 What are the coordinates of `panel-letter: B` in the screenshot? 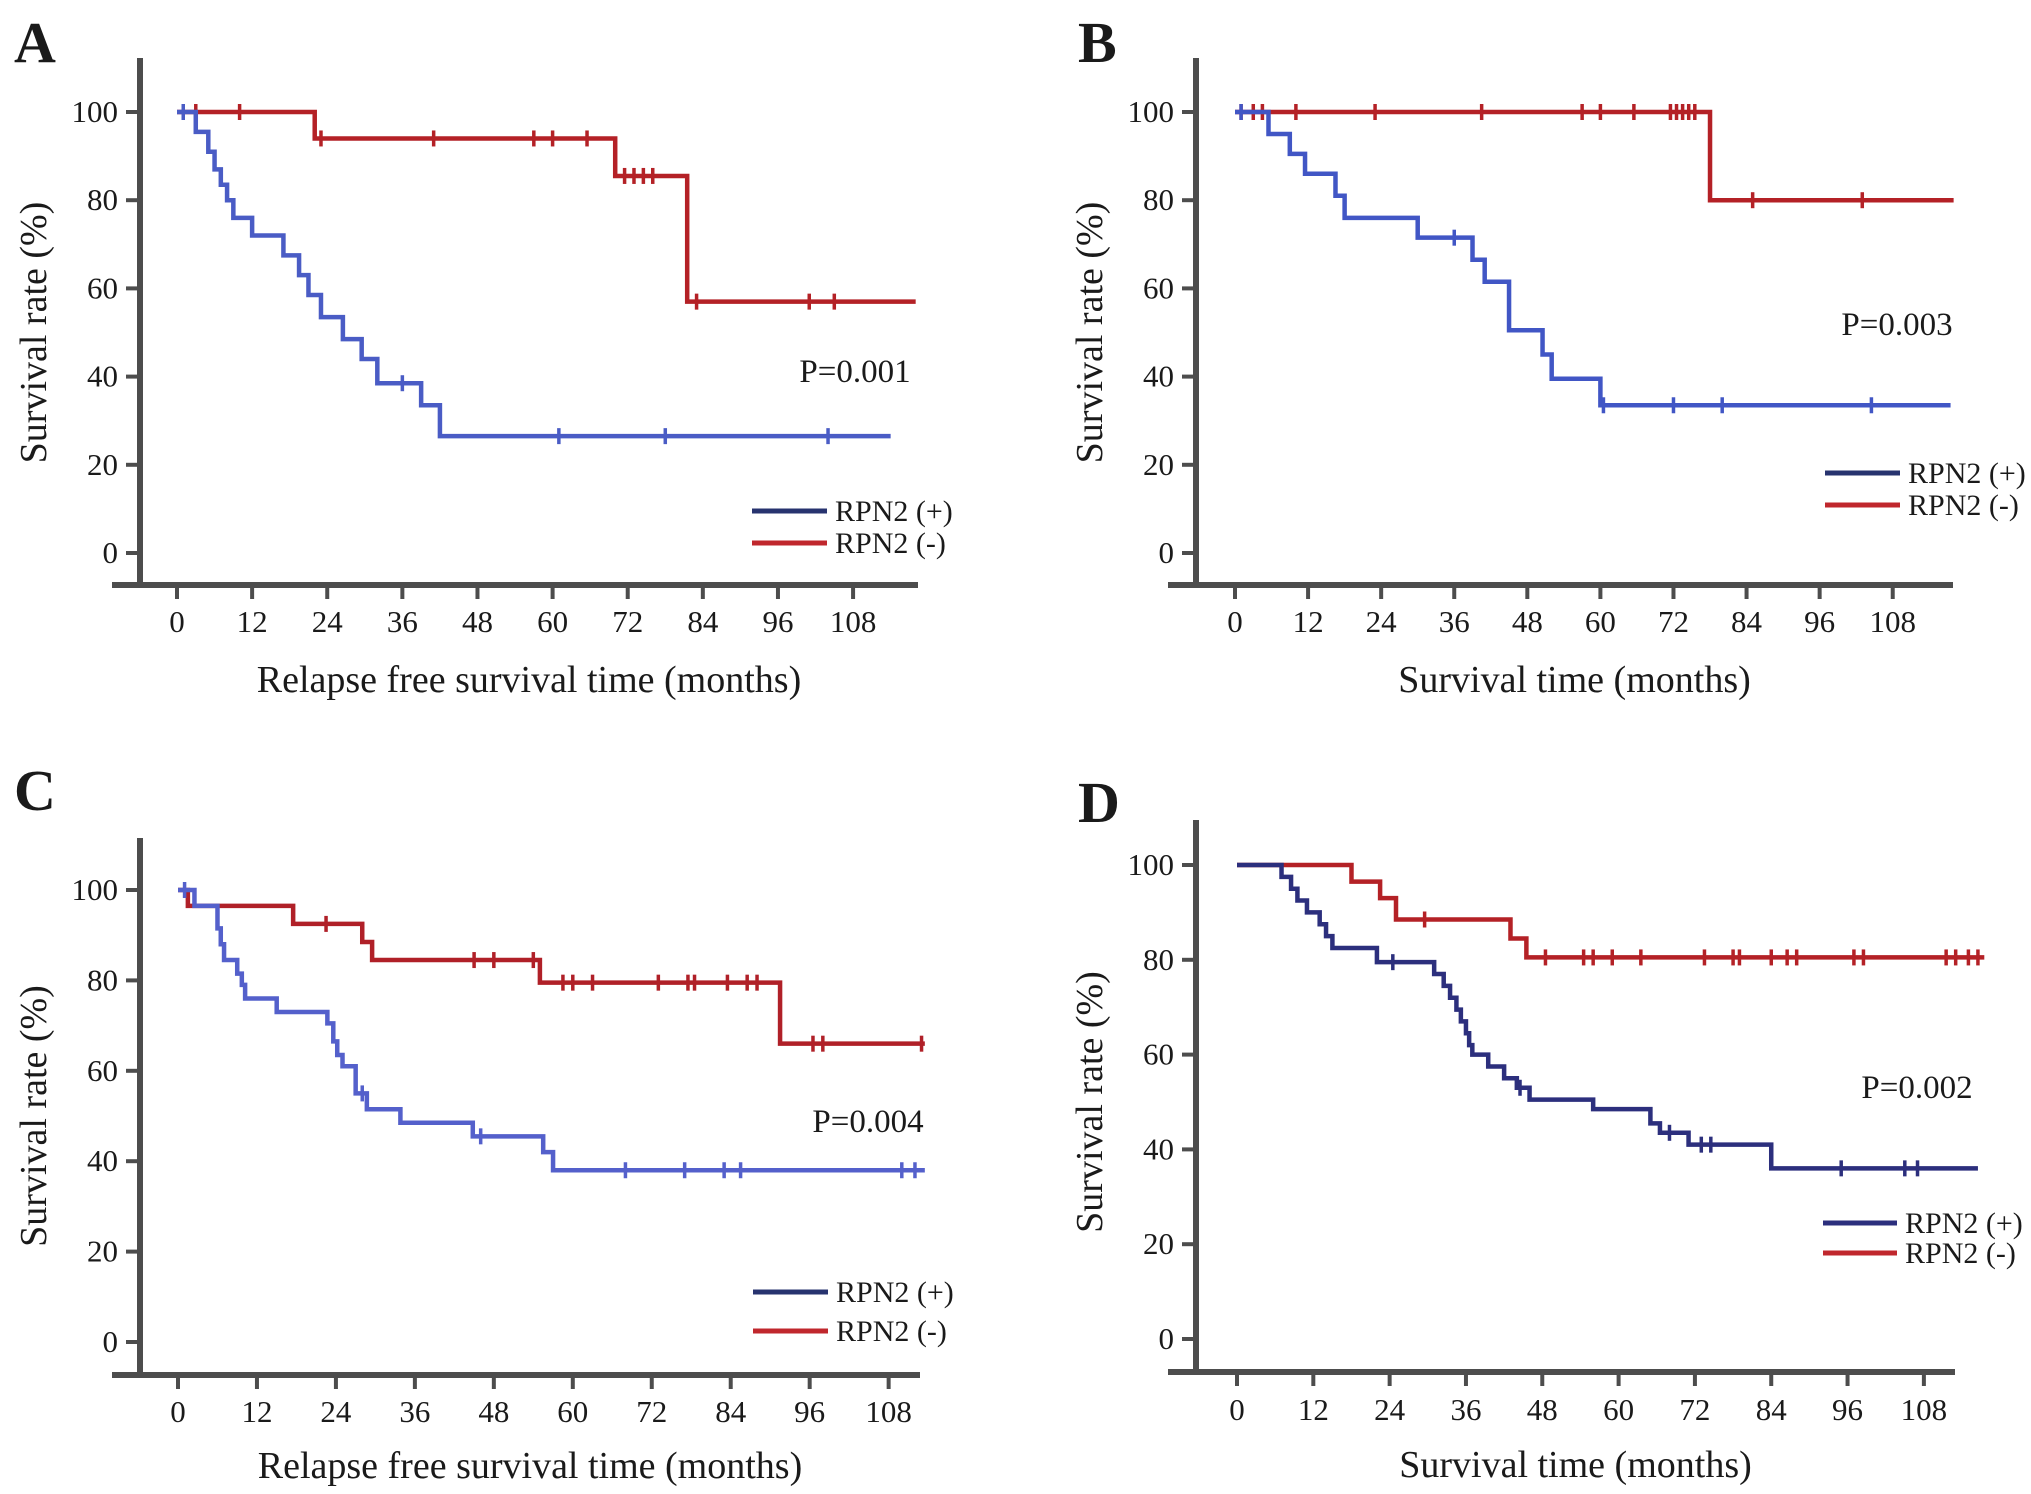 It's located at (1097, 42).